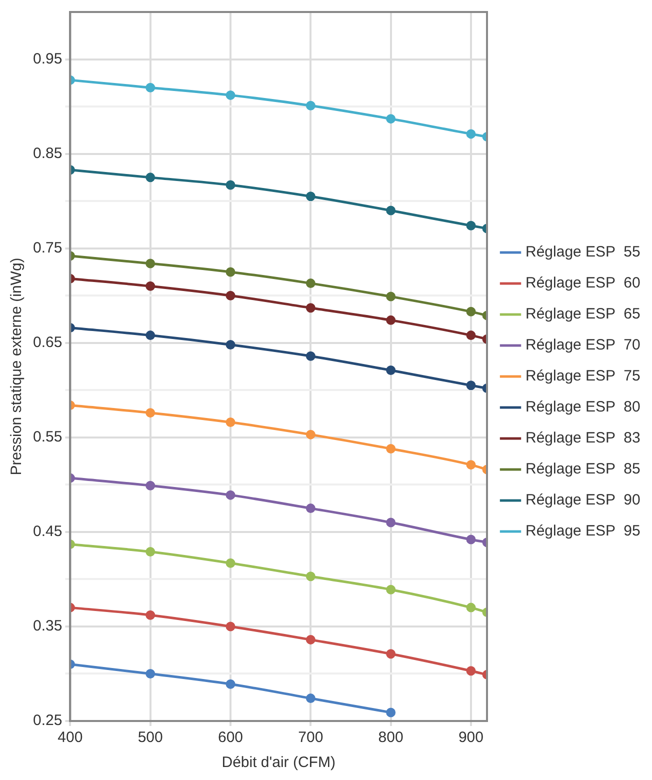  What do you see at coordinates (311, 737) in the screenshot?
I see `x-tick-label: 700` at bounding box center [311, 737].